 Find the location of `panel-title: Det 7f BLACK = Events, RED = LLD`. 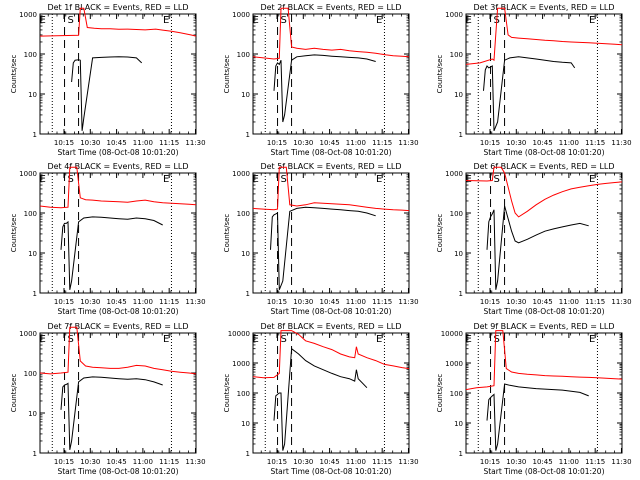

panel-title: Det 7f BLACK = Events, RED = LLD is located at coordinates (117, 326).